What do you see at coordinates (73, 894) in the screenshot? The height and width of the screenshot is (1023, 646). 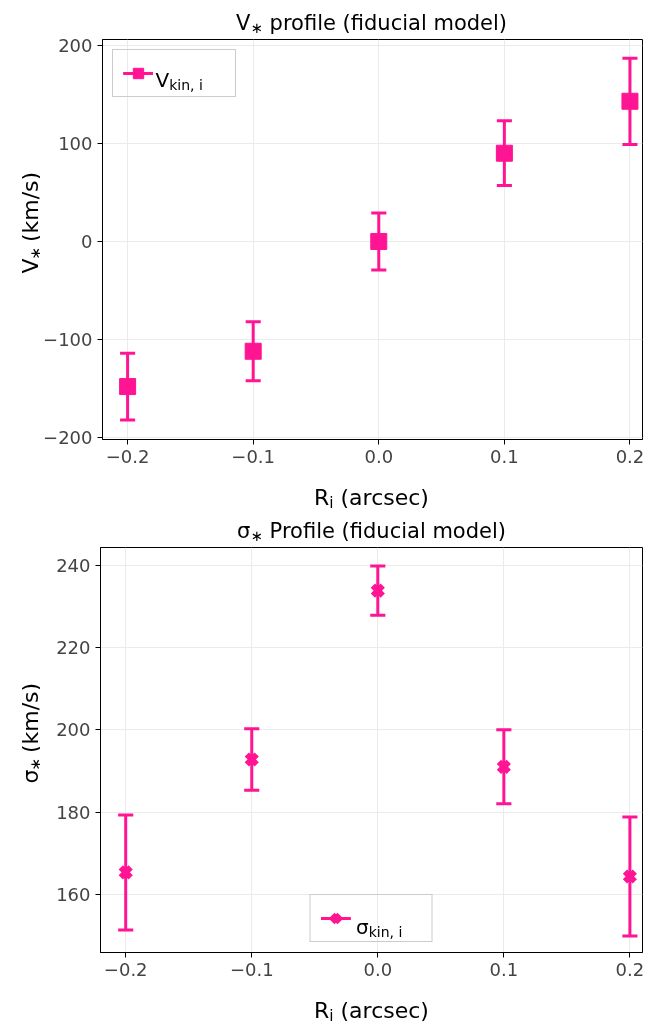 I see `y-tick-label: 160` at bounding box center [73, 894].